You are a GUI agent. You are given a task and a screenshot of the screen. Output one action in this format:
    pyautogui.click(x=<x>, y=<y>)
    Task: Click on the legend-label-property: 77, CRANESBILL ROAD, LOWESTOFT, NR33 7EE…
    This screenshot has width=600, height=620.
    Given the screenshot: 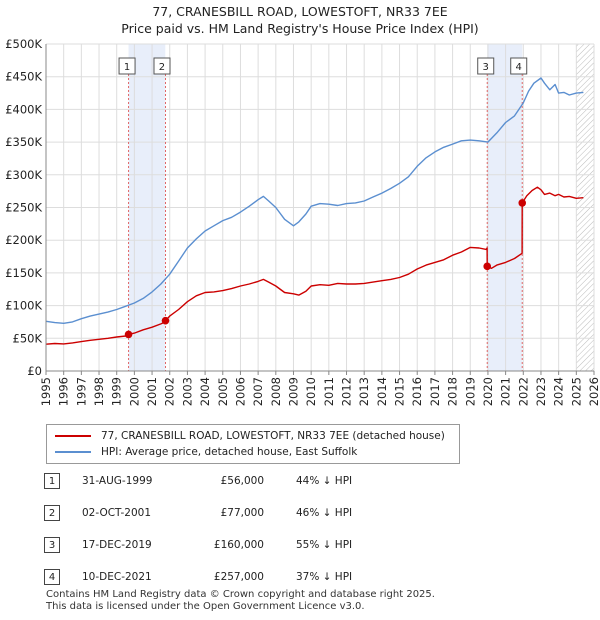 What is the action you would take?
    pyautogui.click(x=273, y=436)
    